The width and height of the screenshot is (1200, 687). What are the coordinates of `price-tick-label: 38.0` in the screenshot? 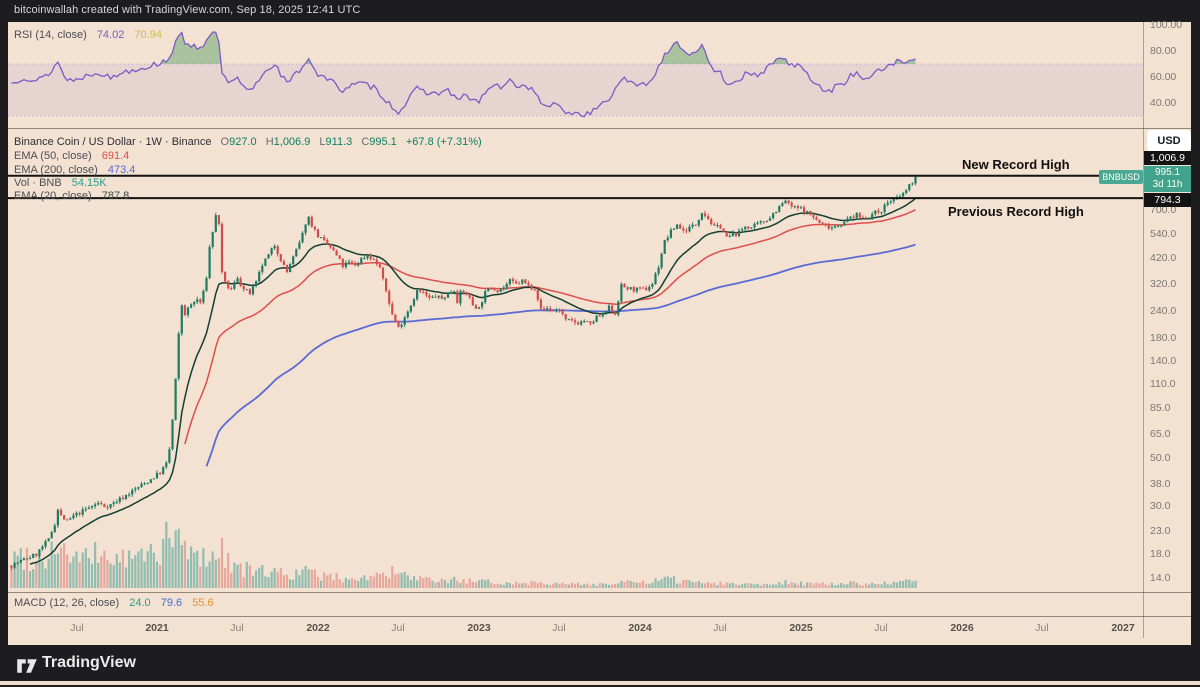 It's located at (1160, 484).